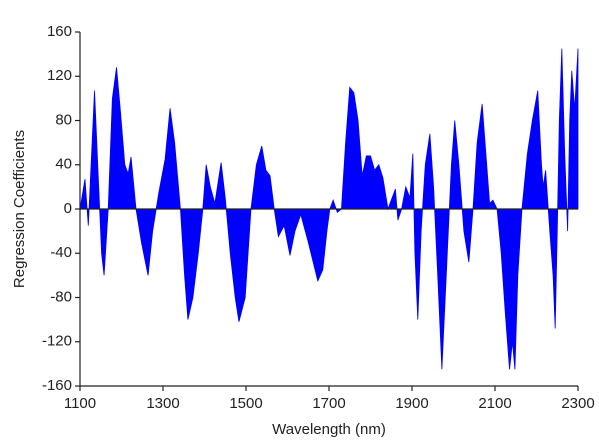  Describe the element at coordinates (411, 403) in the screenshot. I see `x-tick-label: 1900` at that location.